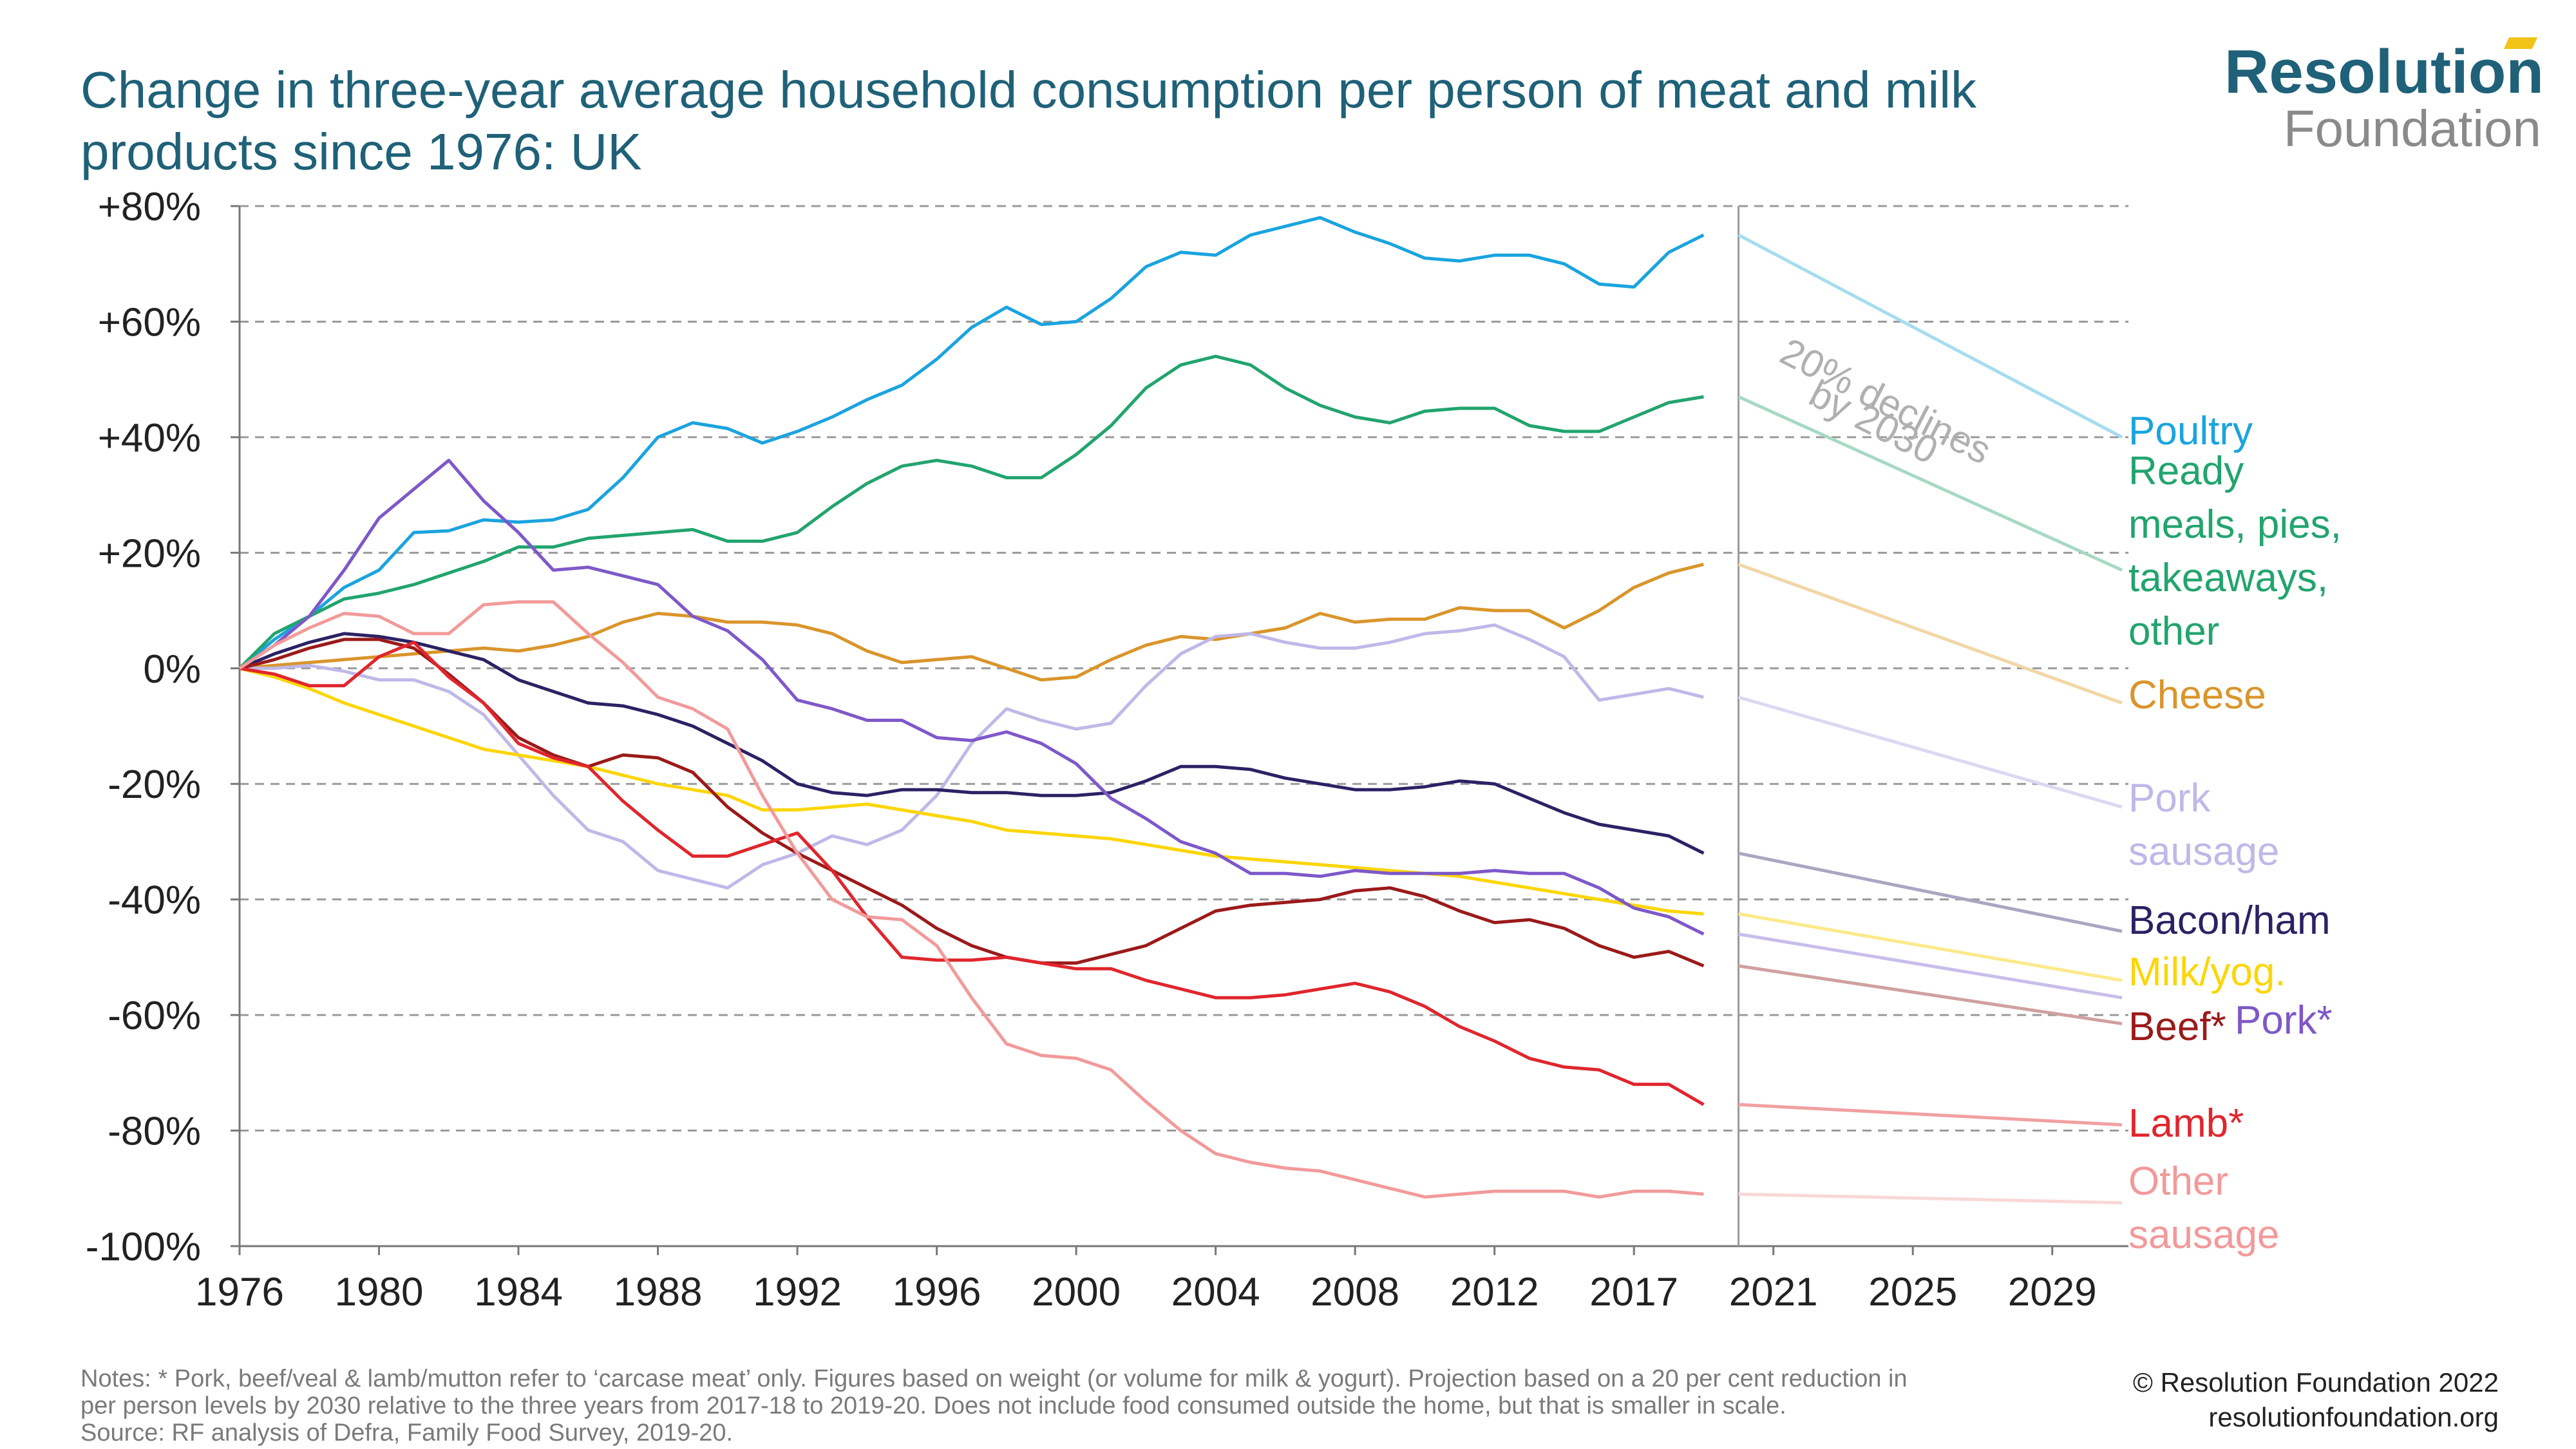  Describe the element at coordinates (155, 1016) in the screenshot. I see `y-tick-label: -60%` at that location.